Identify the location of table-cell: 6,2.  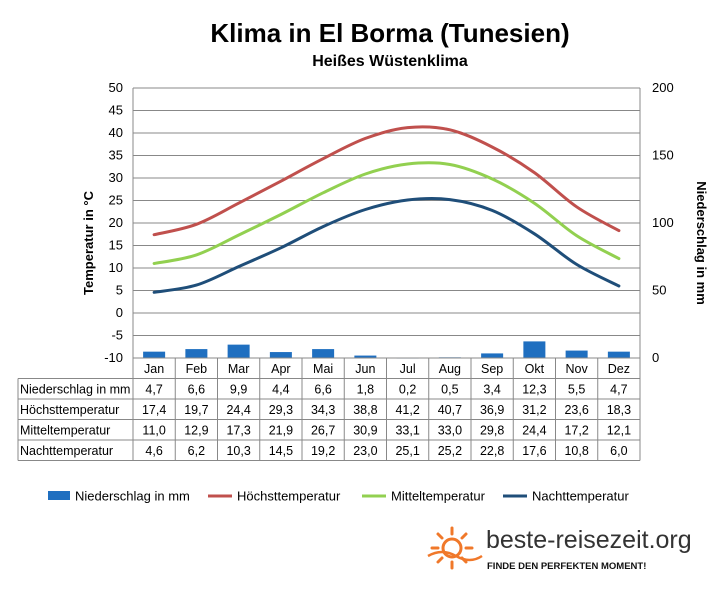
(196, 451).